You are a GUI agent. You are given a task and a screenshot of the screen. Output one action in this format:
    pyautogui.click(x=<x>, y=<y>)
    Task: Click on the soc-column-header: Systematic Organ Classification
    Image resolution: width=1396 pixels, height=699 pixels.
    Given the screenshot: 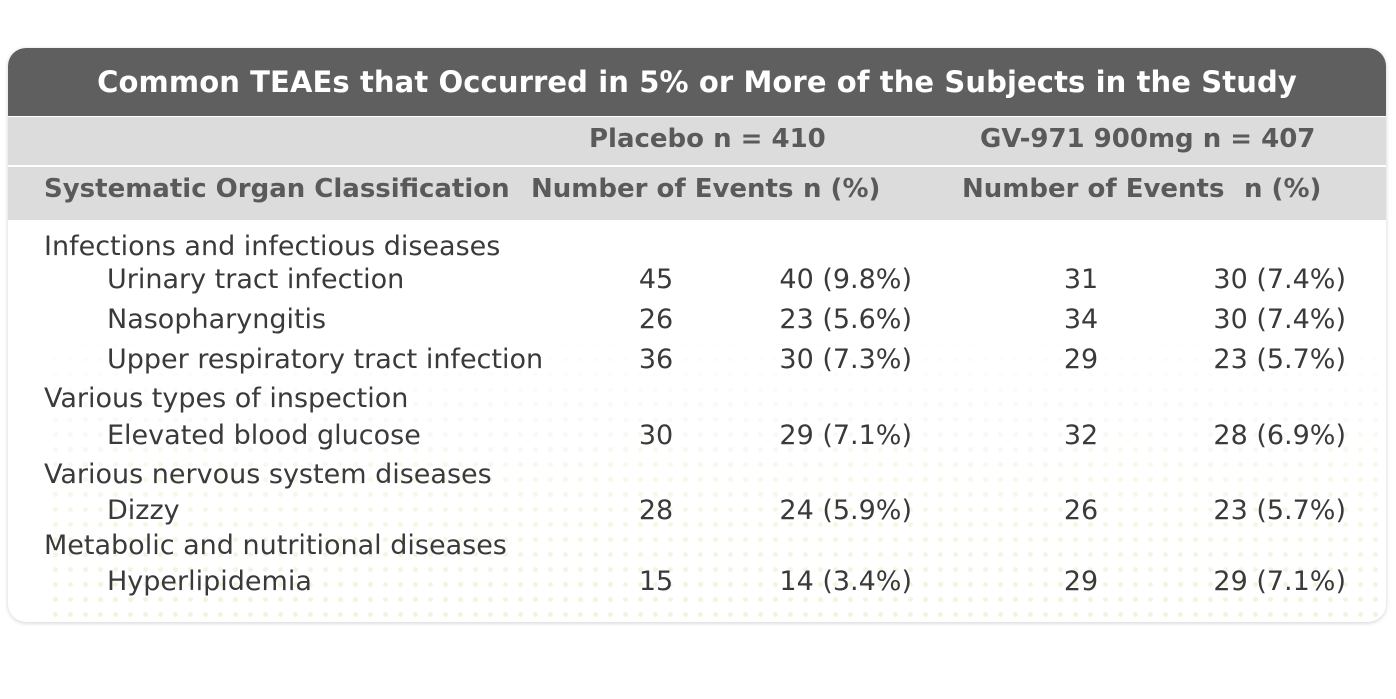 What is the action you would take?
    pyautogui.click(x=277, y=189)
    